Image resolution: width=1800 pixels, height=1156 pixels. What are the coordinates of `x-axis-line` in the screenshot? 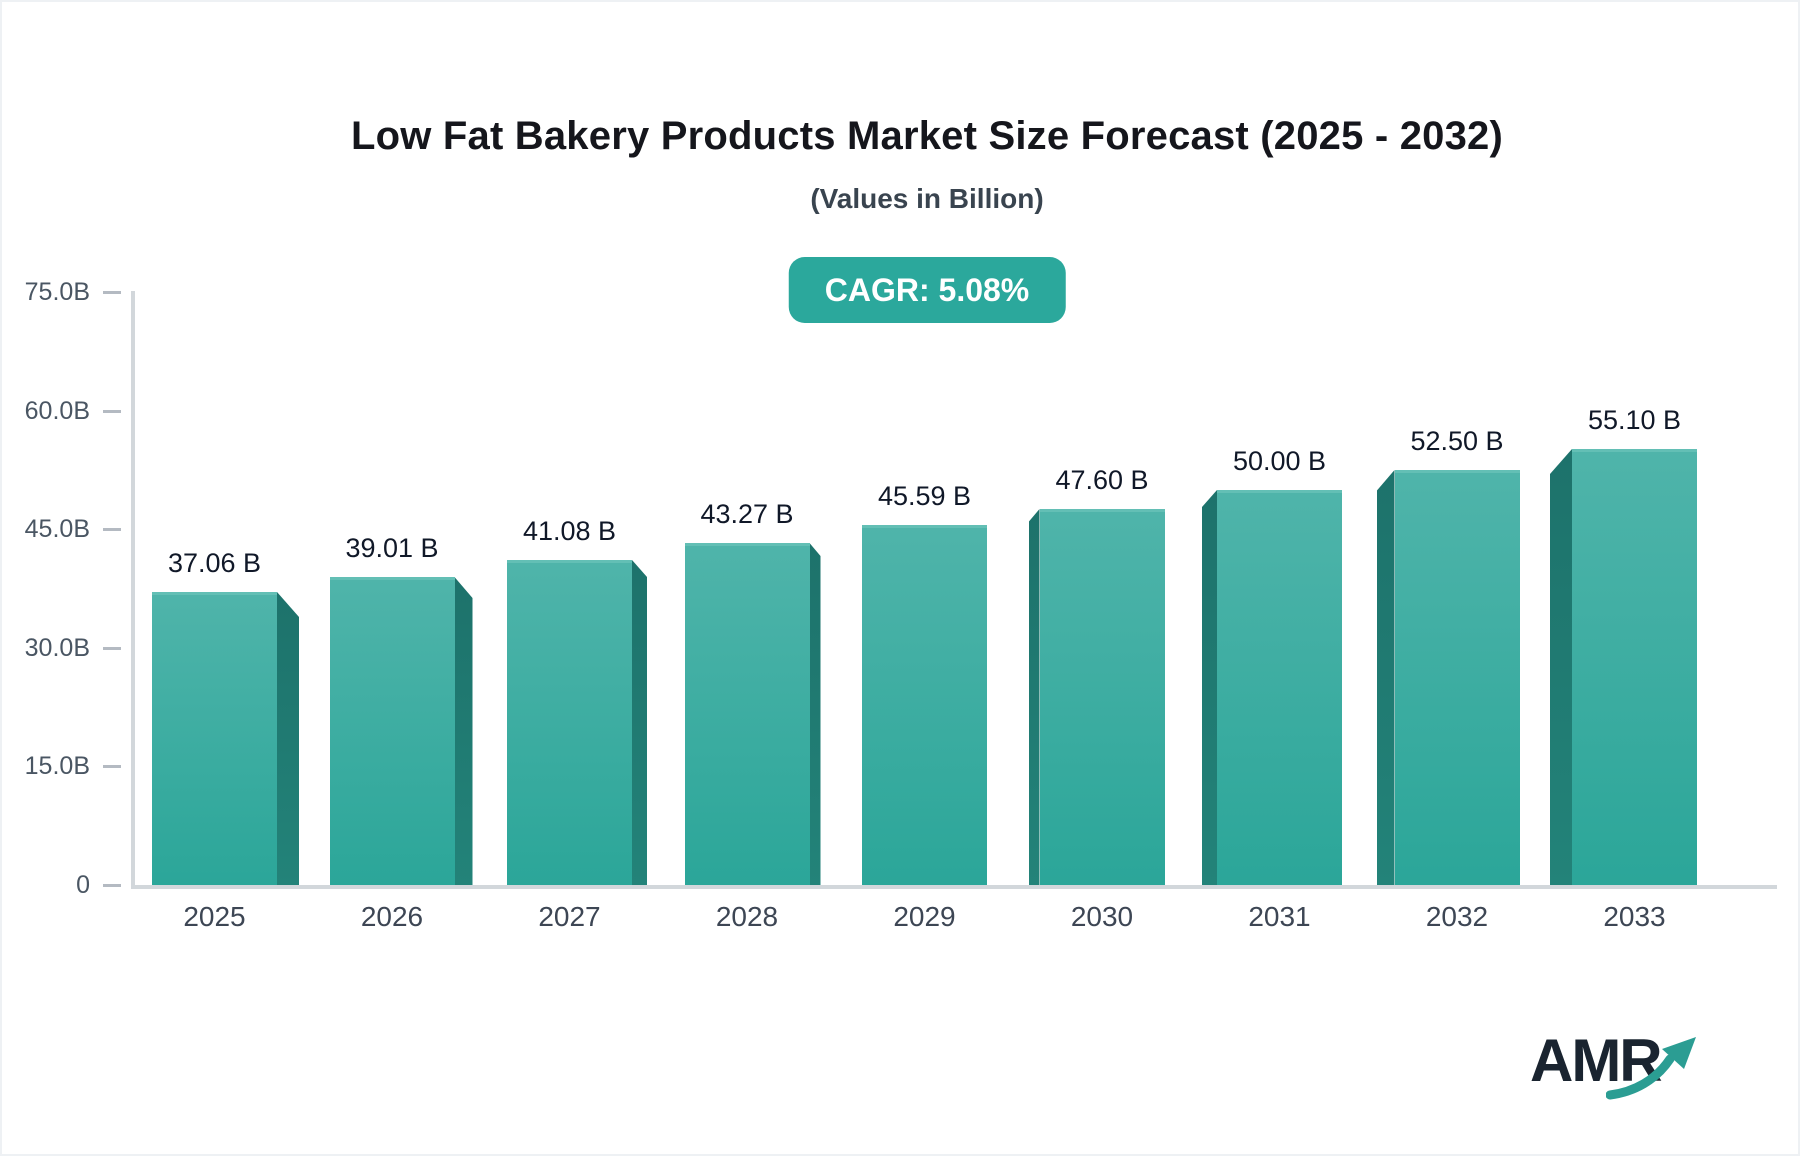 It's located at (954, 887).